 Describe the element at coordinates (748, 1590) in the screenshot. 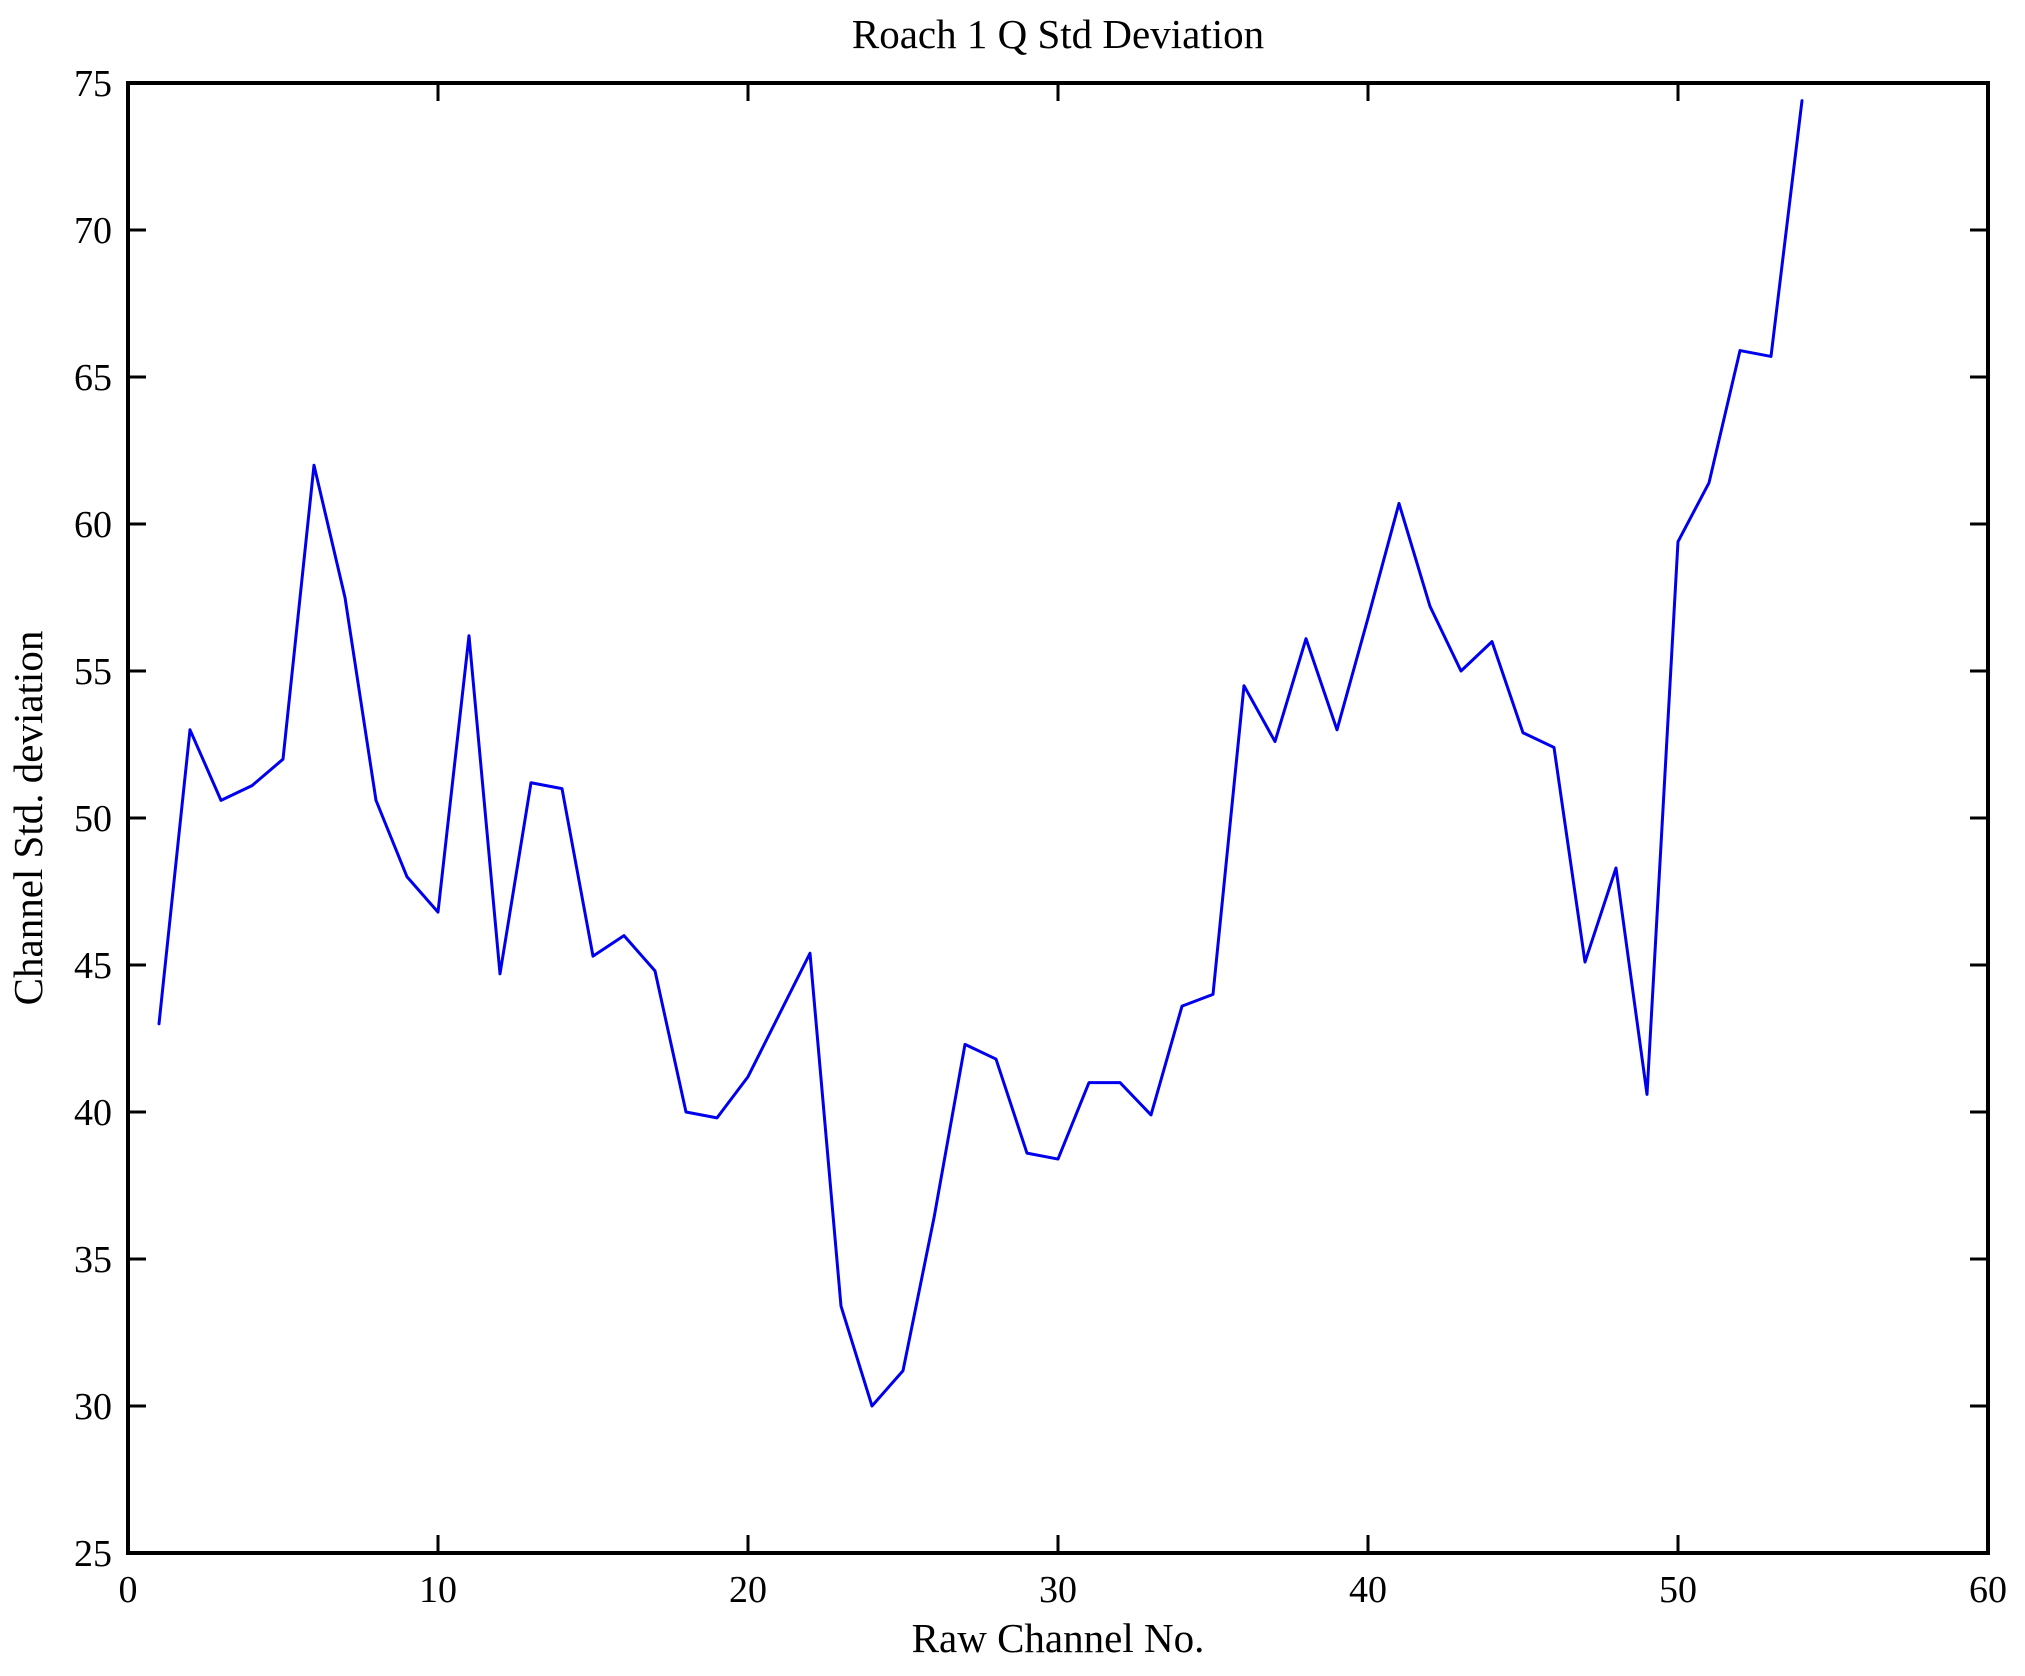

I see `x-tick-label: 20` at that location.